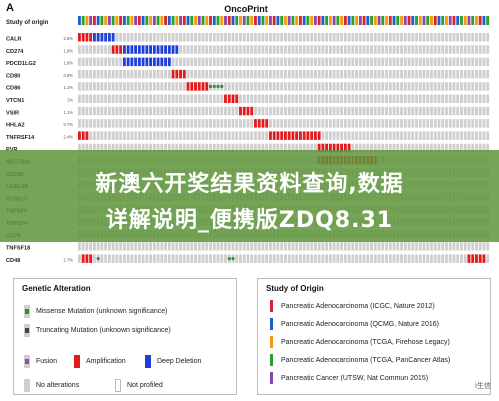 Image resolution: width=499 pixels, height=401 pixels. I want to click on gene-label: VTCN1, so click(15, 101).